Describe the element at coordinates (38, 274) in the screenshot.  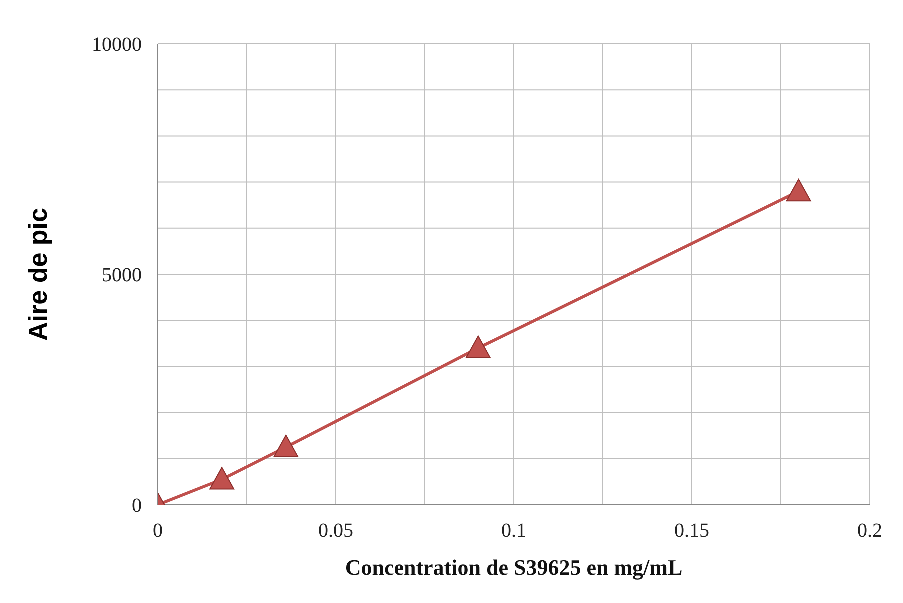
I see `y-axis-title: Aire de pic` at that location.